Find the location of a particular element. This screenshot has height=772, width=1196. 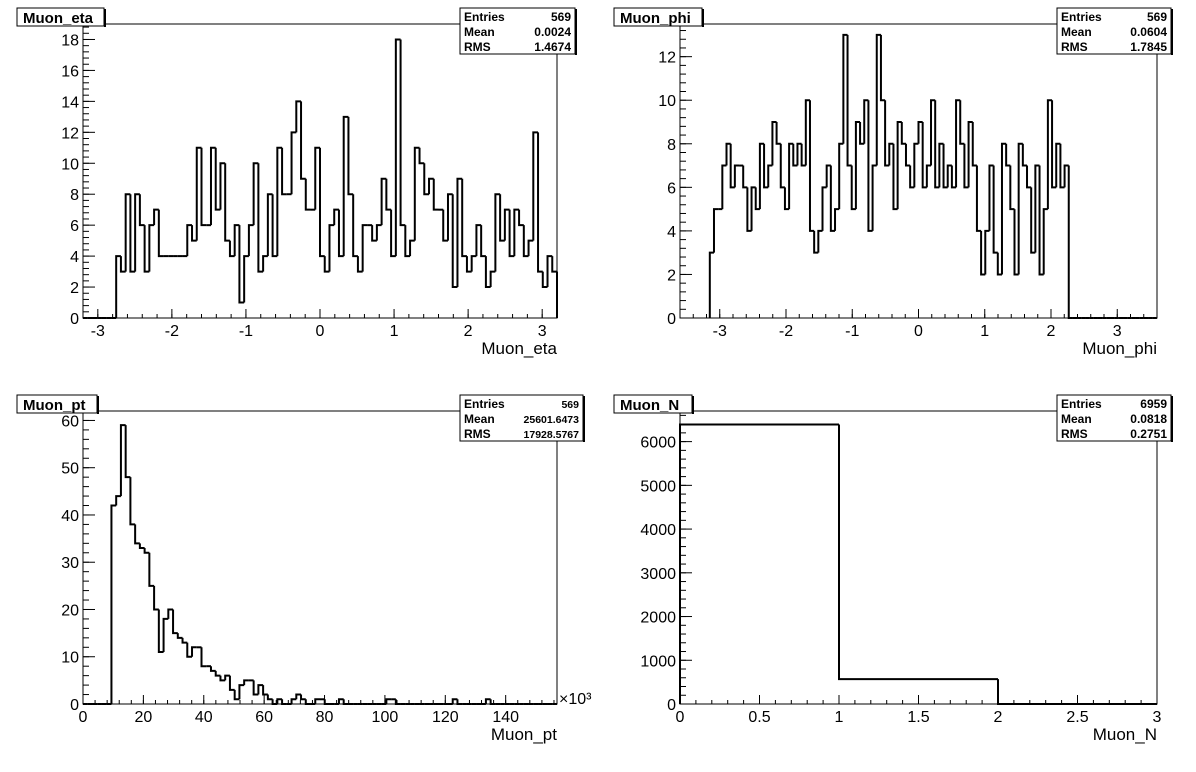

x-tick-label: 1.5 is located at coordinates (918, 717).